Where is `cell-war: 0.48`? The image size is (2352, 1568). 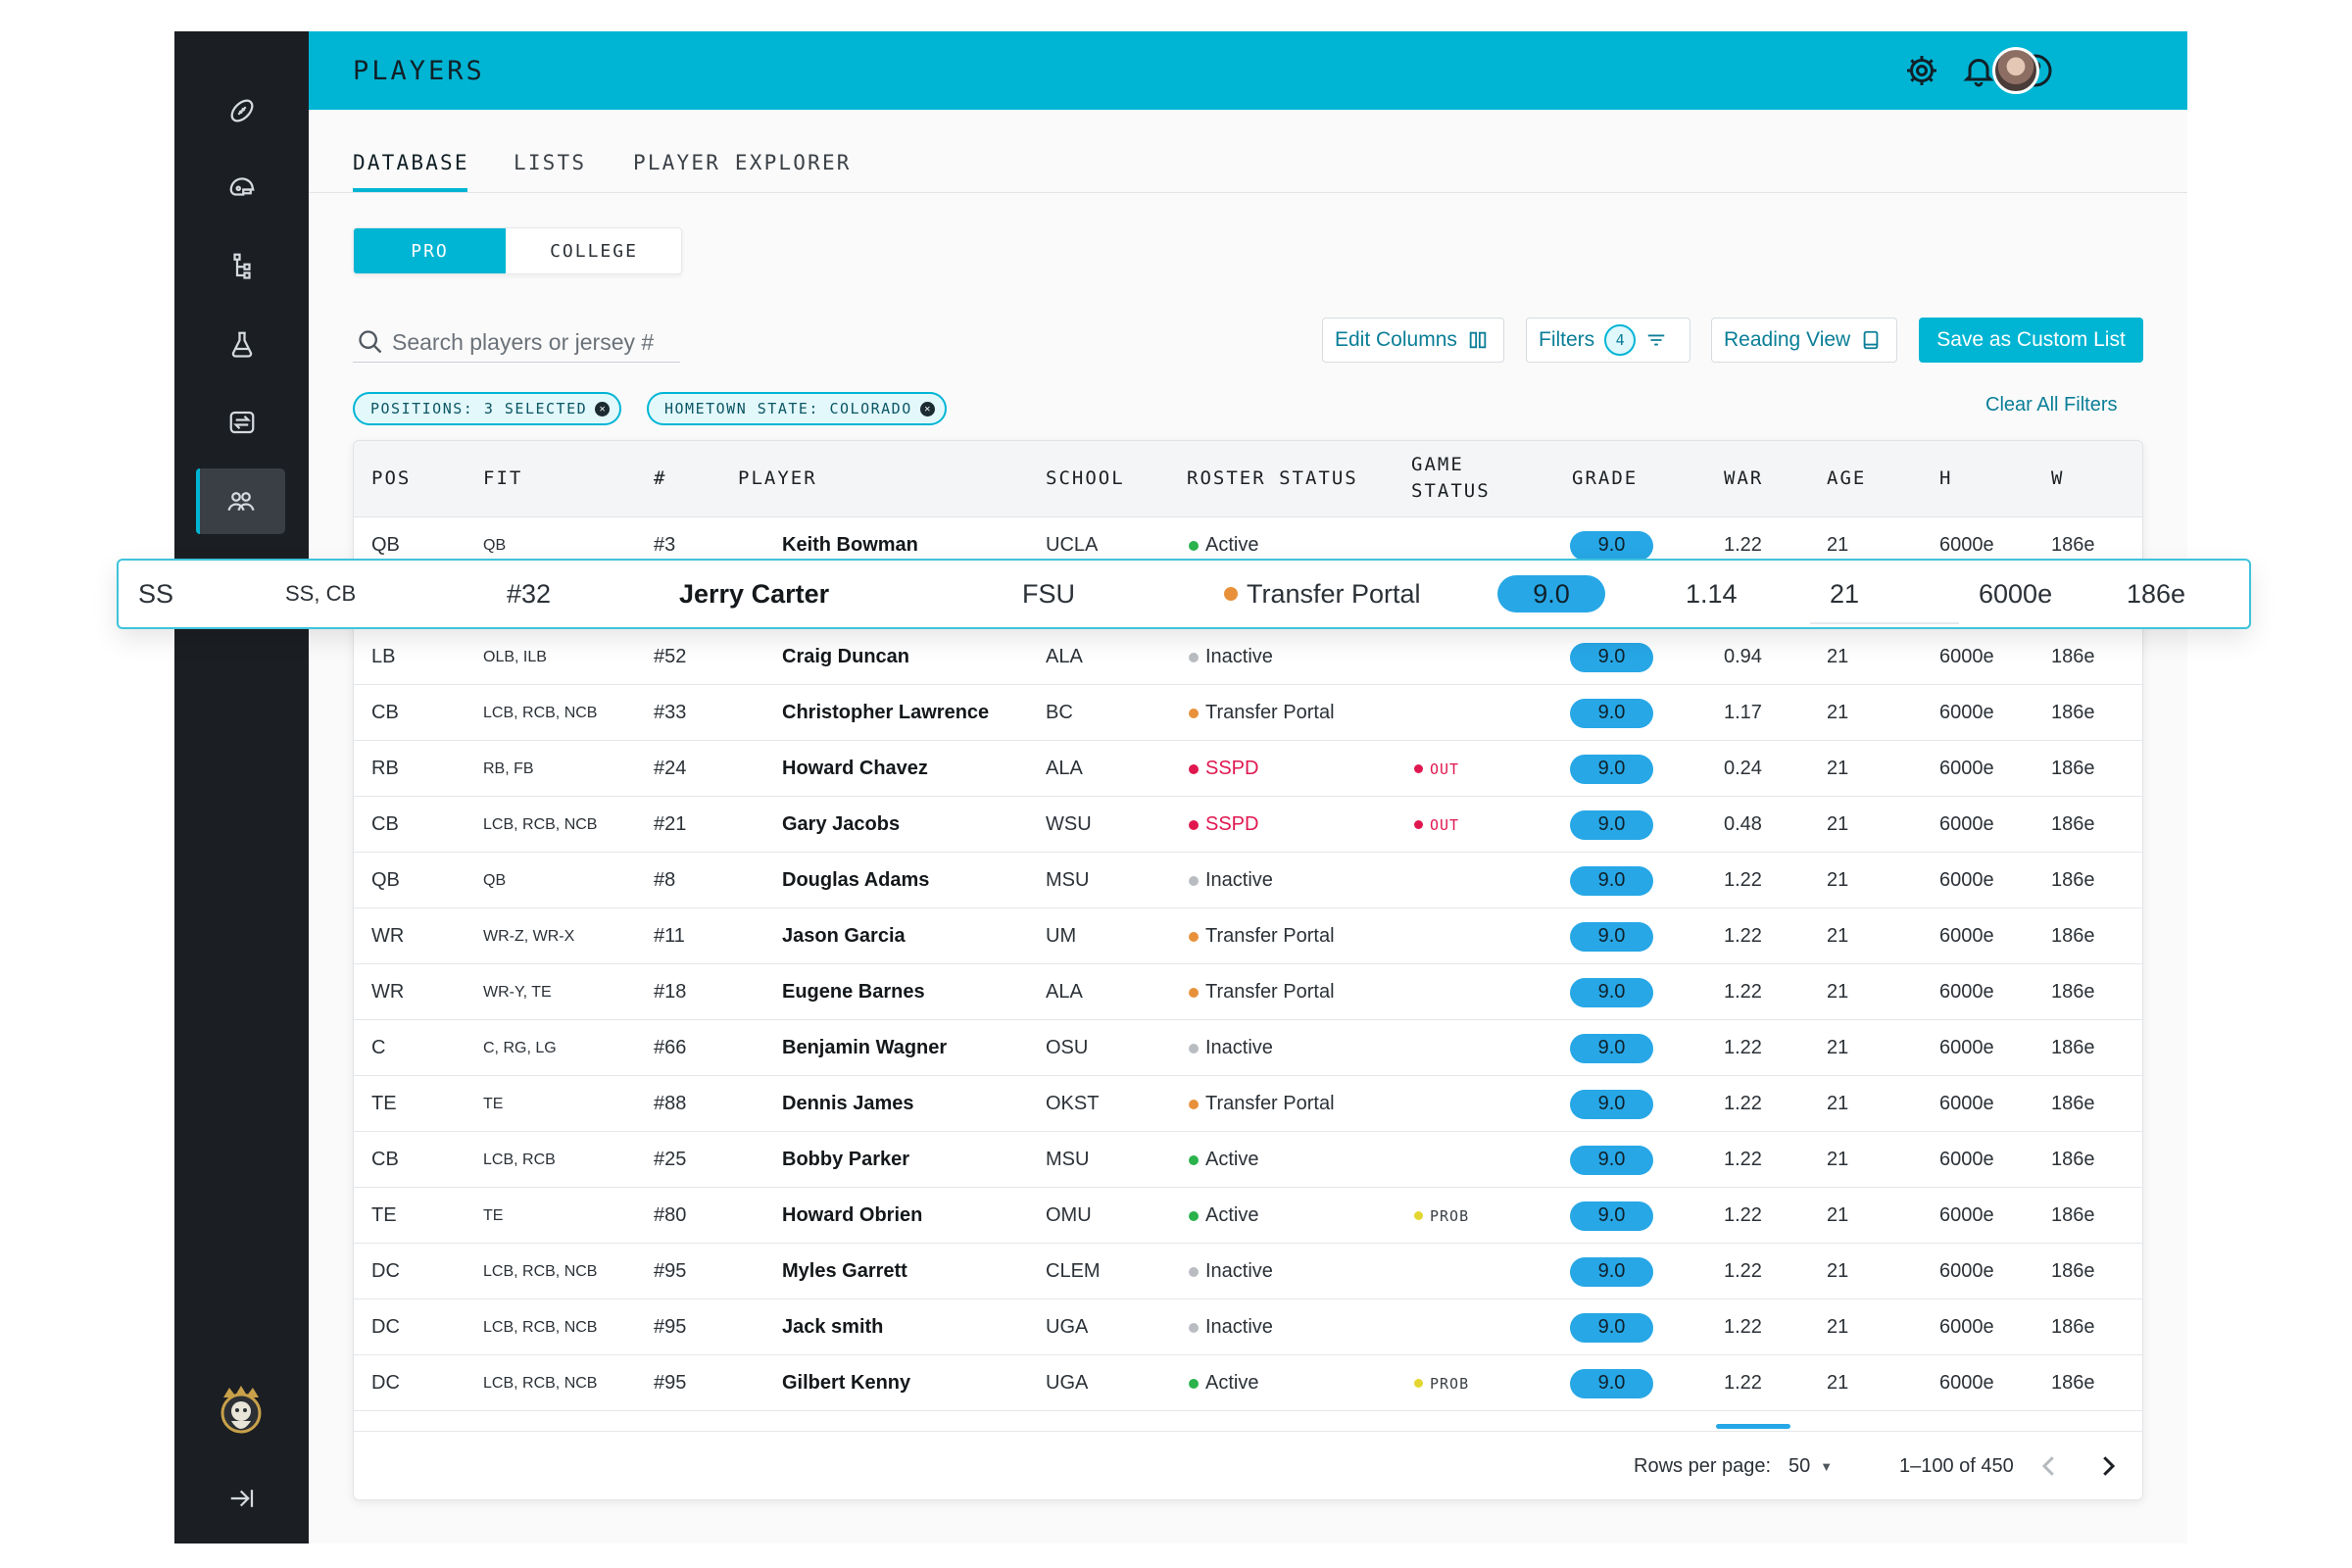 cell-war: 0.48 is located at coordinates (1743, 824).